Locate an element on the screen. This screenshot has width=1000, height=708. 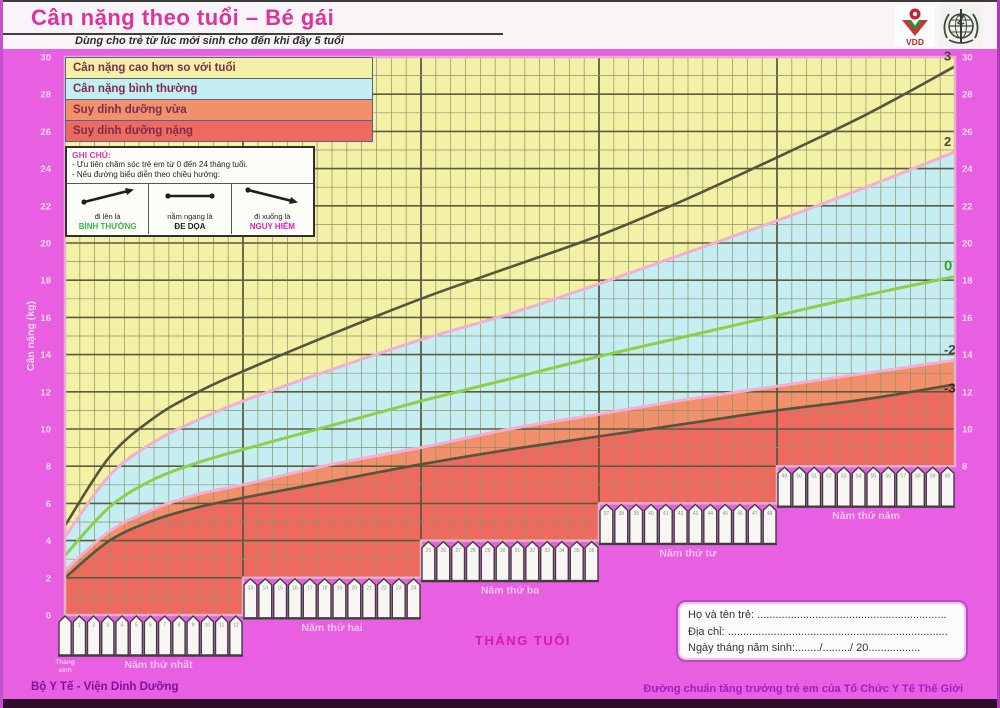
year-band-label: Năm thứ ba is located at coordinates (510, 591).